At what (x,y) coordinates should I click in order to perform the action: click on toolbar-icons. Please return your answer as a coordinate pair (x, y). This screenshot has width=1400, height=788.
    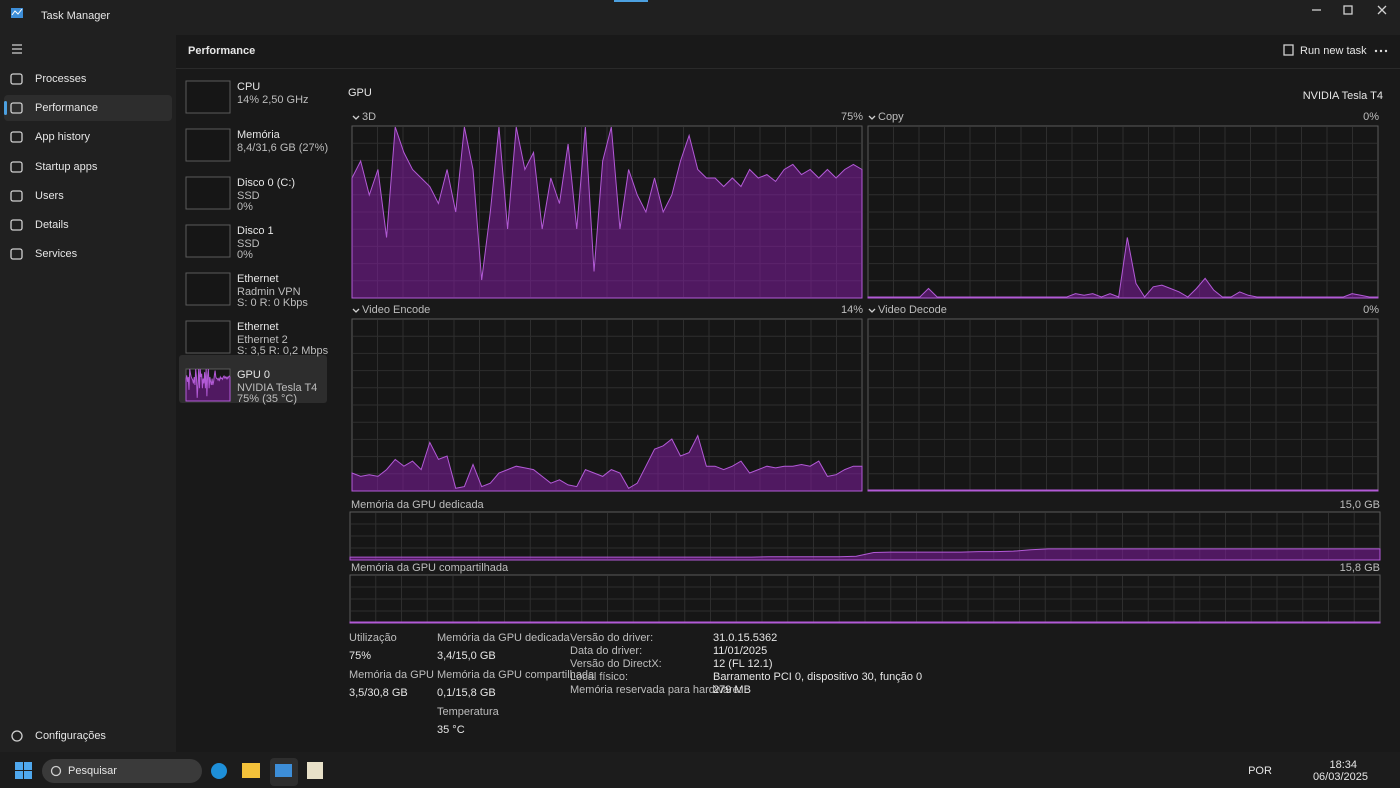
    Looking at the image, I should click on (1335, 50).